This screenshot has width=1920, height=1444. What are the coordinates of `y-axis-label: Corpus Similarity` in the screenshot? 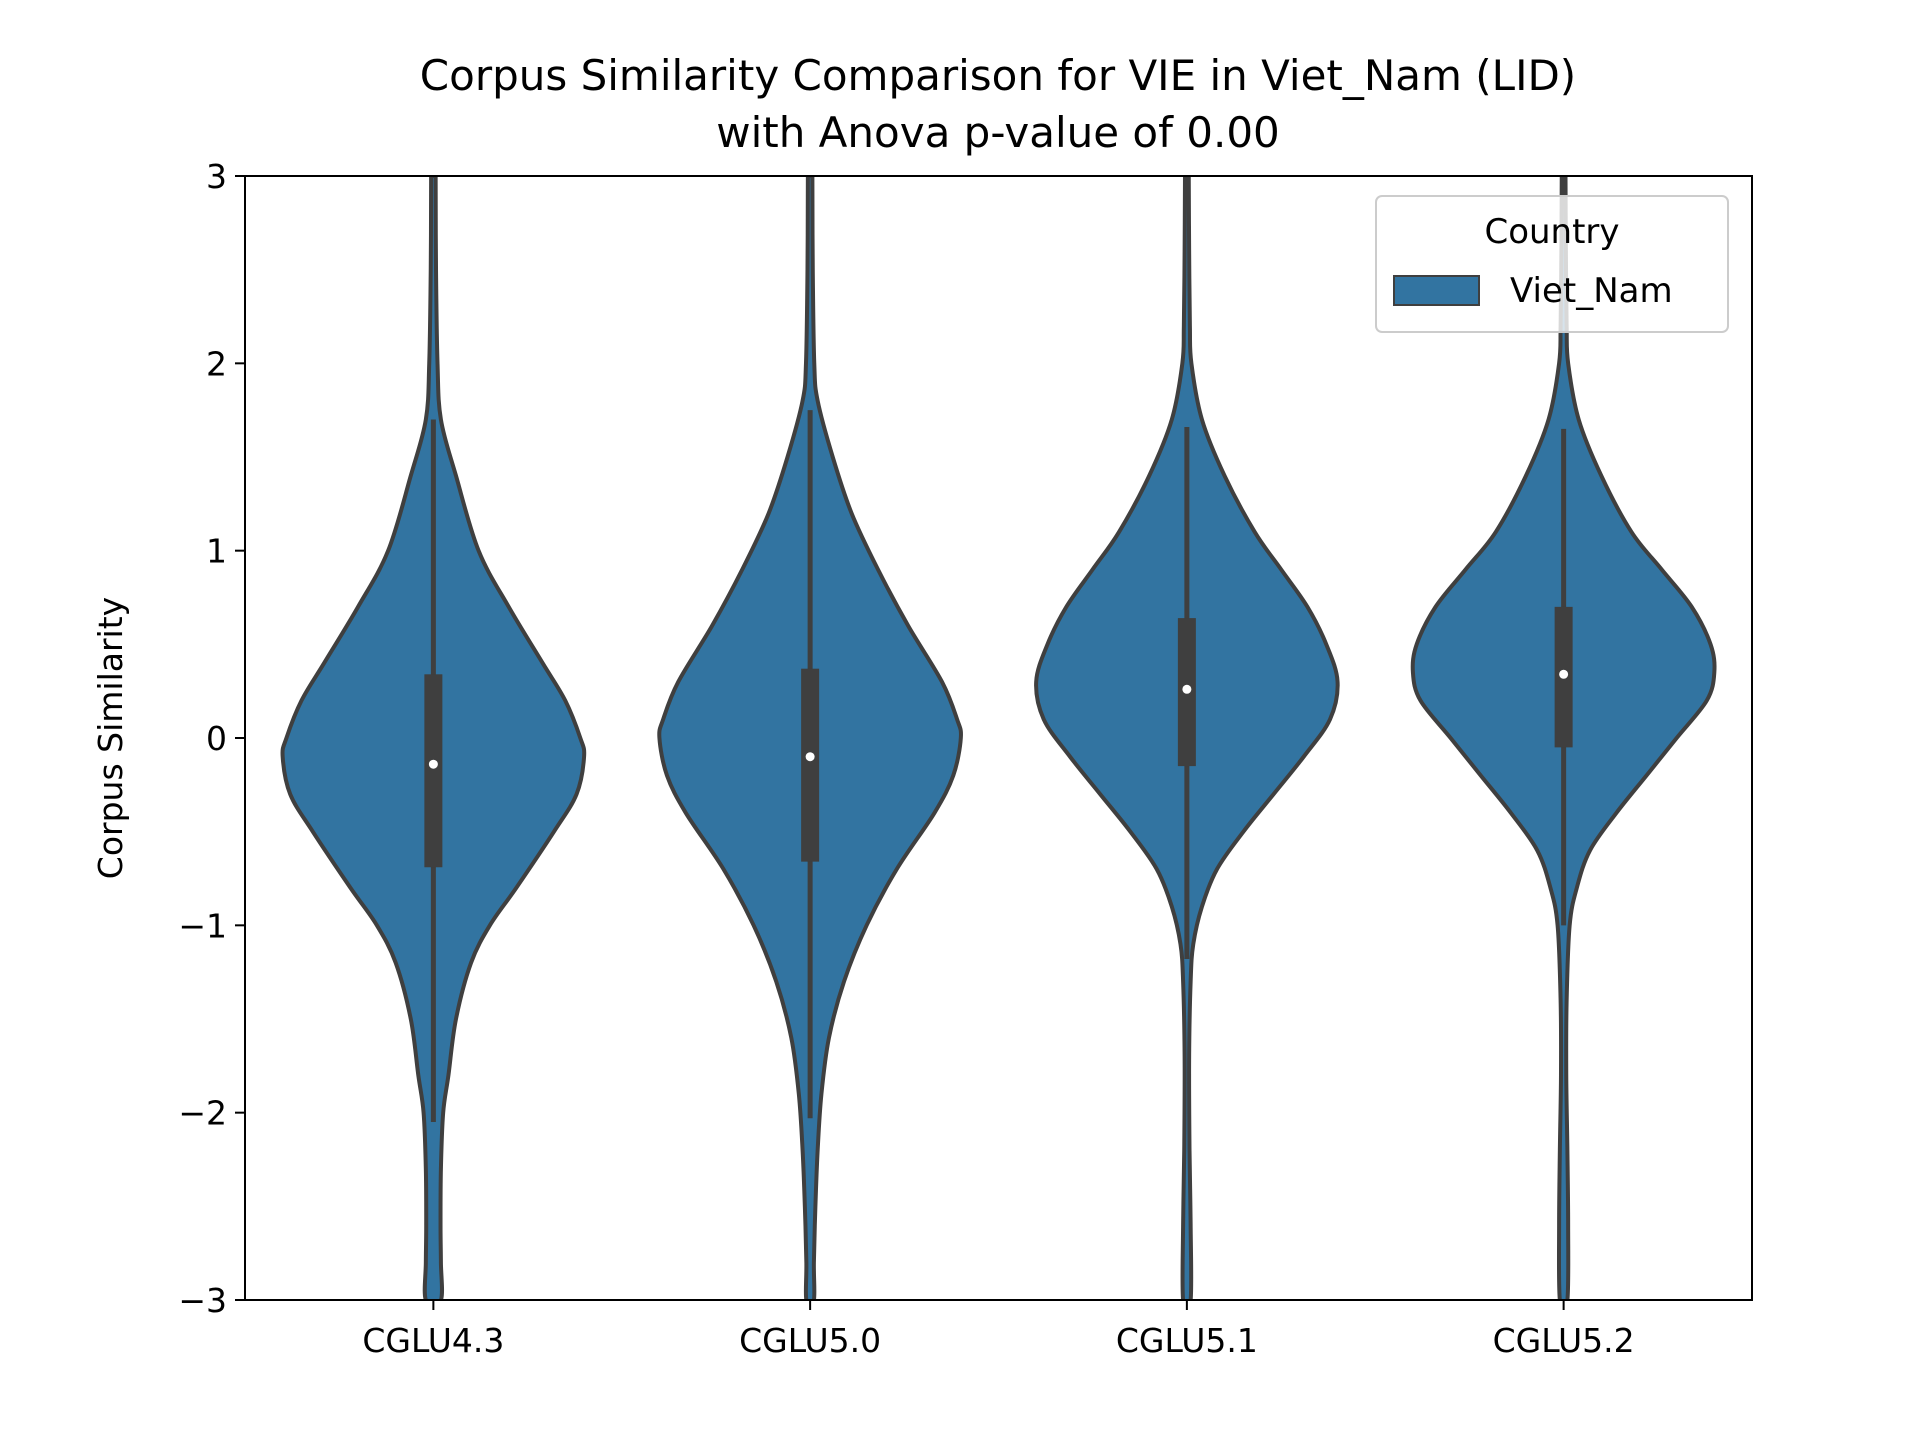 It's located at (110, 738).